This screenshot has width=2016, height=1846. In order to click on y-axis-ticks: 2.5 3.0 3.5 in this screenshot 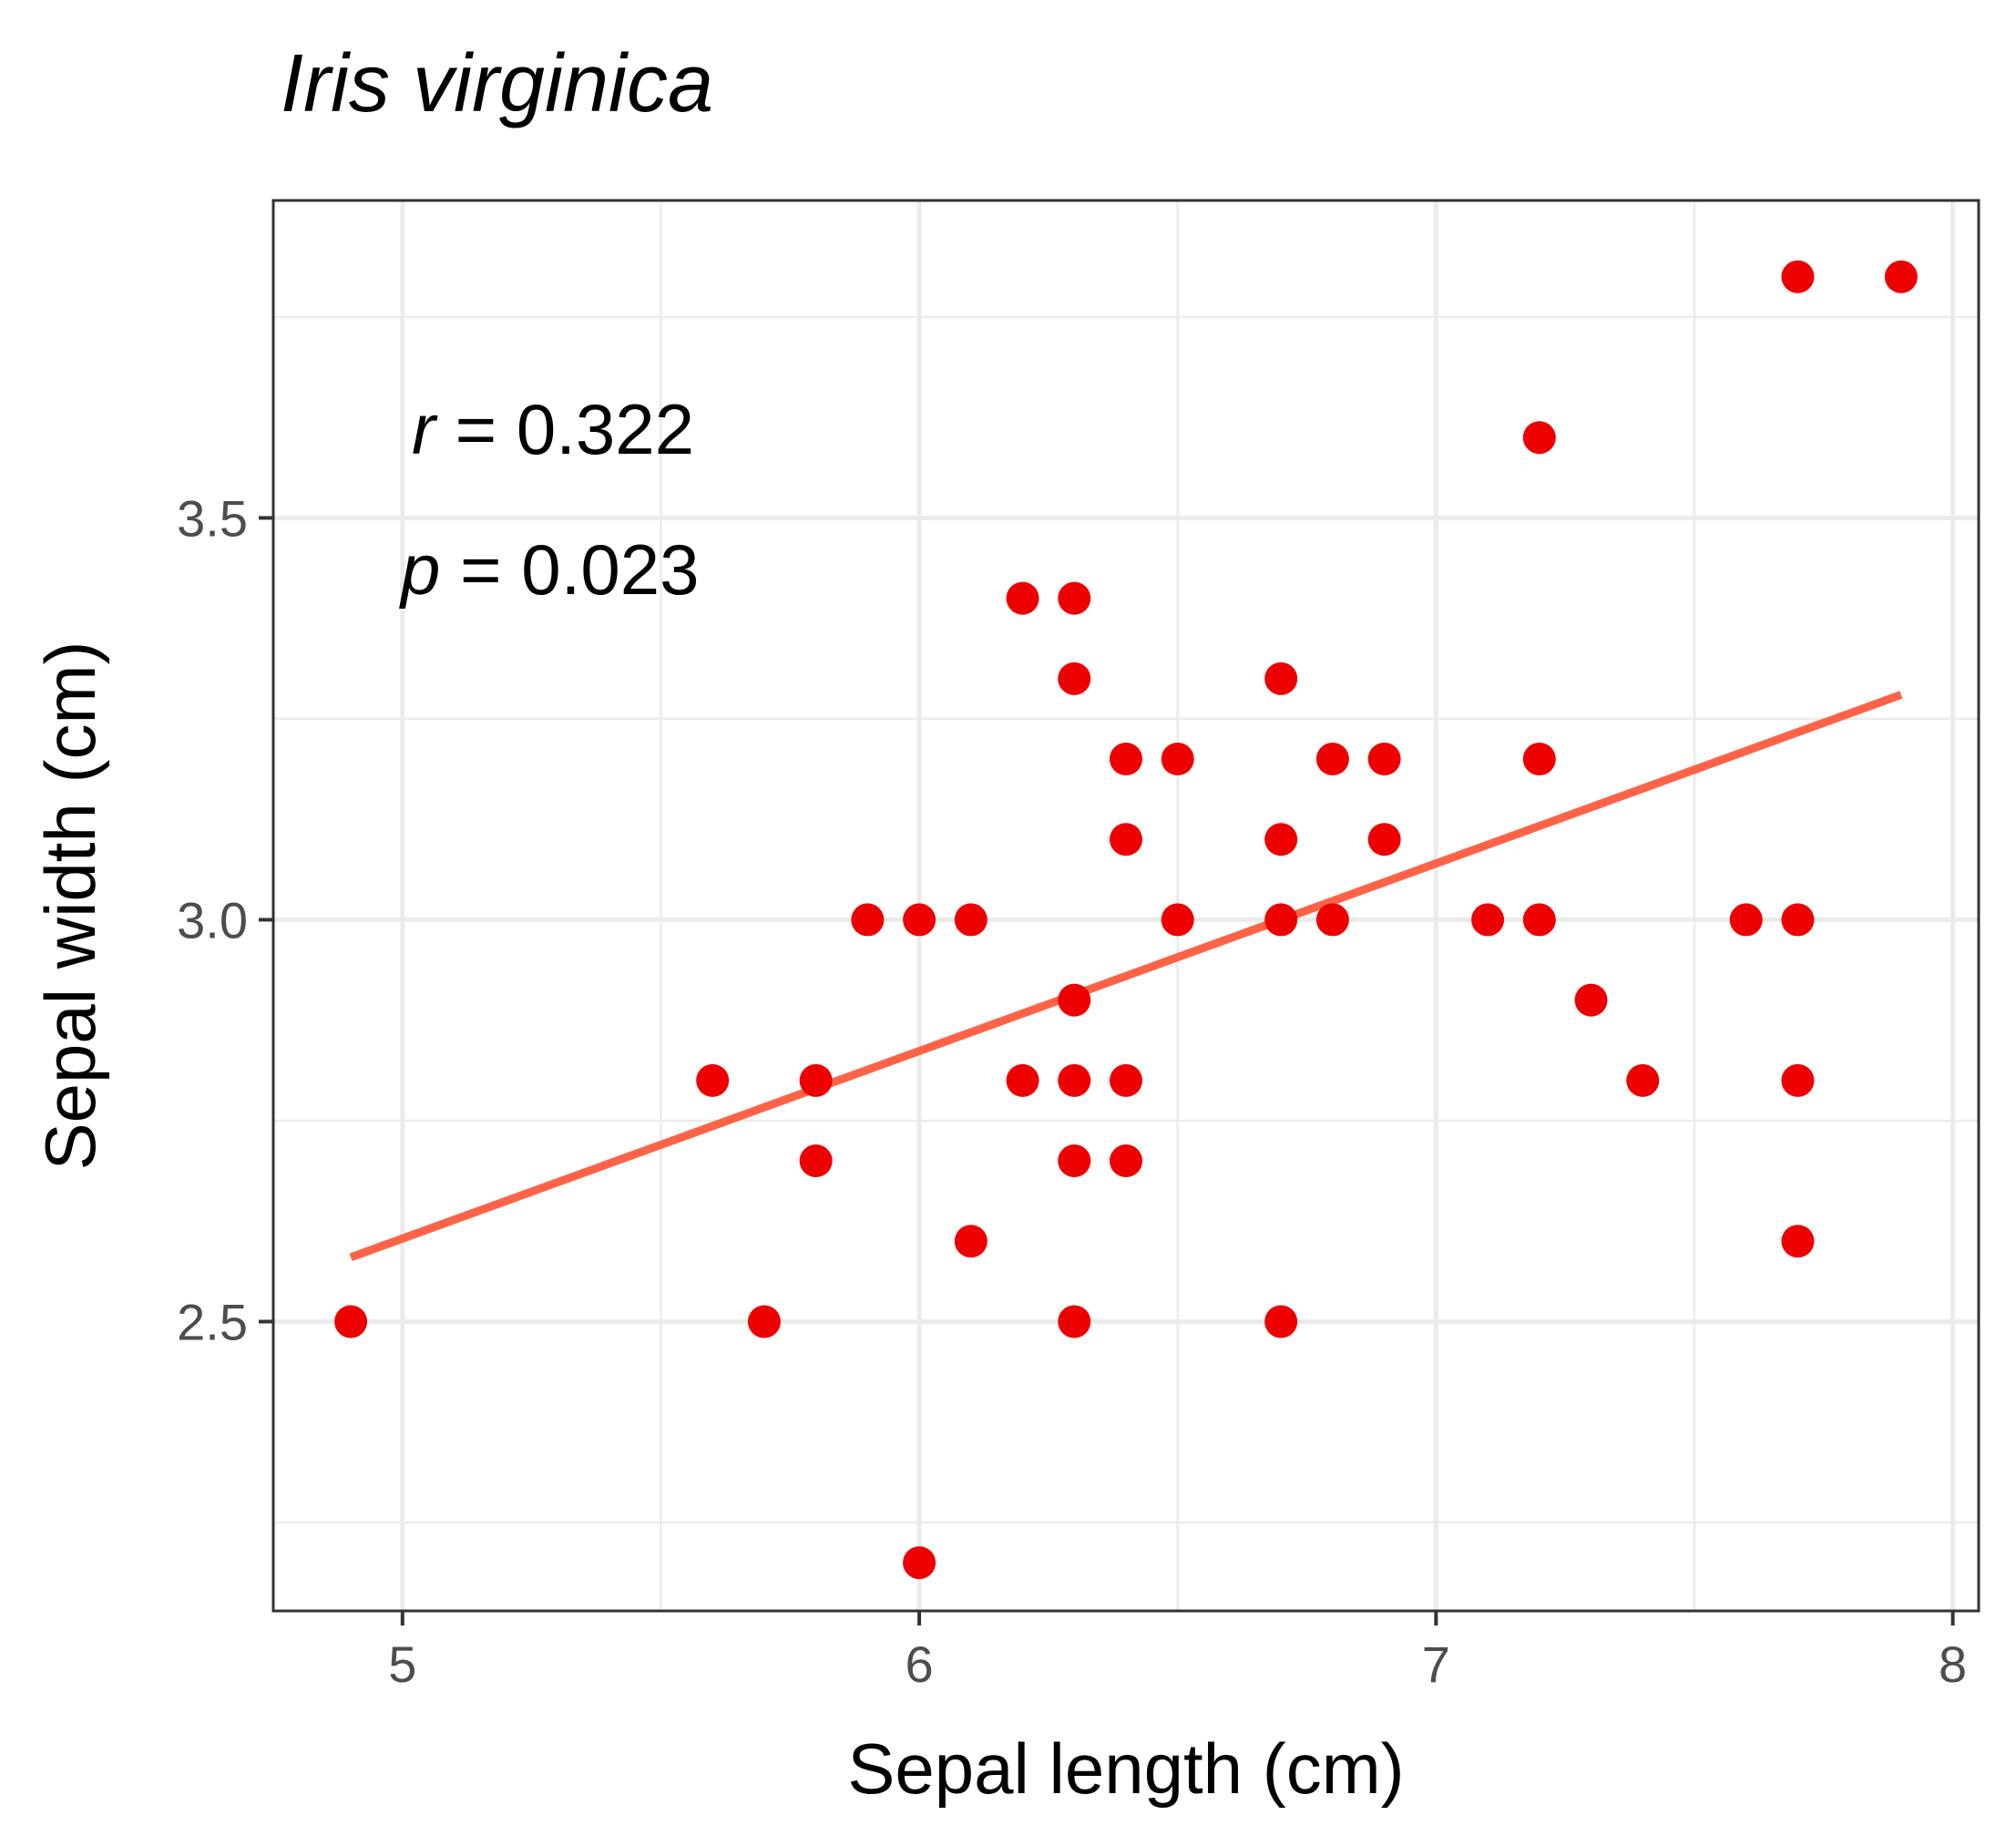, I will do `click(225, 919)`.